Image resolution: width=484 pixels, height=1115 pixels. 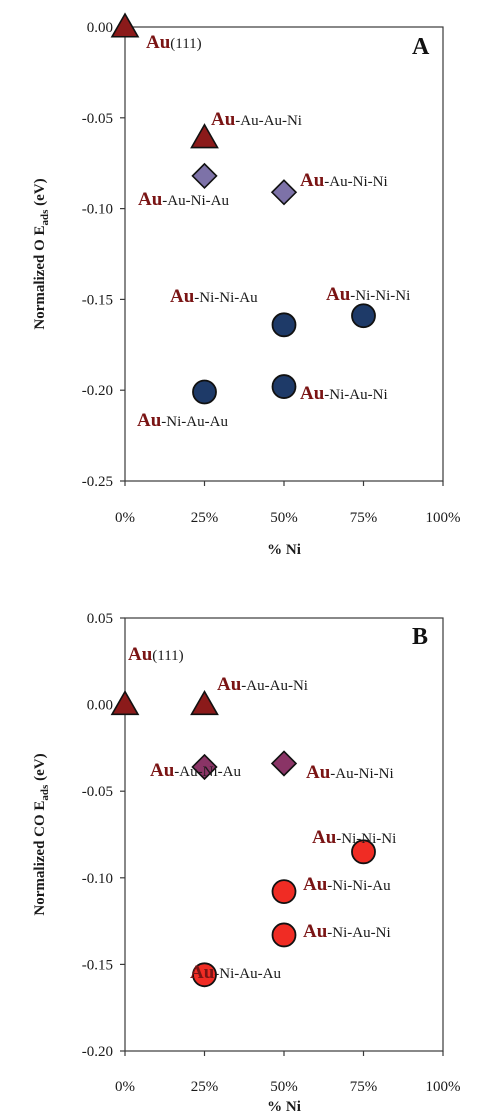 I want to click on y-axis-label: Normalized O Eads (eV), so click(x=41, y=253).